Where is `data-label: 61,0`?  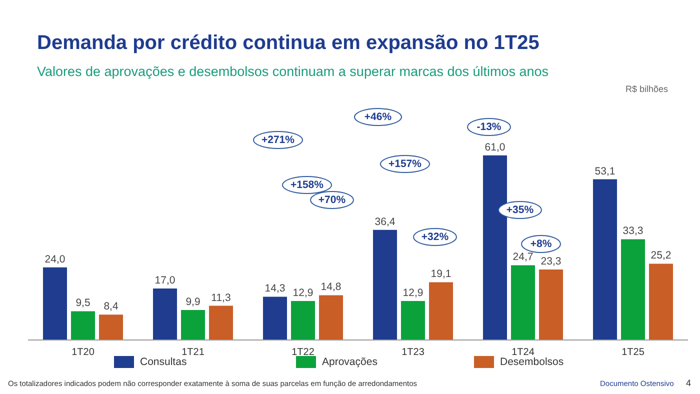
data-label: 61,0 is located at coordinates (495, 147).